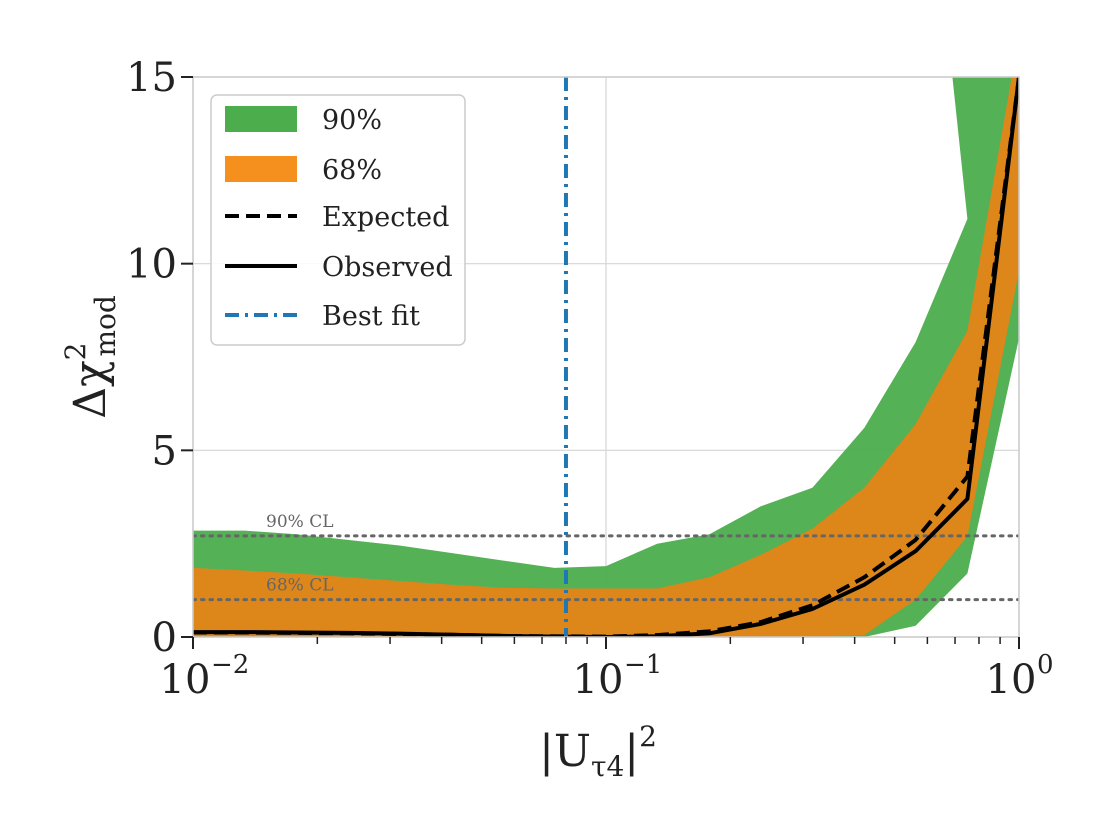 Image resolution: width=1110 pixels, height=833 pixels. I want to click on x-tick-exponent-1: −1, so click(643, 665).